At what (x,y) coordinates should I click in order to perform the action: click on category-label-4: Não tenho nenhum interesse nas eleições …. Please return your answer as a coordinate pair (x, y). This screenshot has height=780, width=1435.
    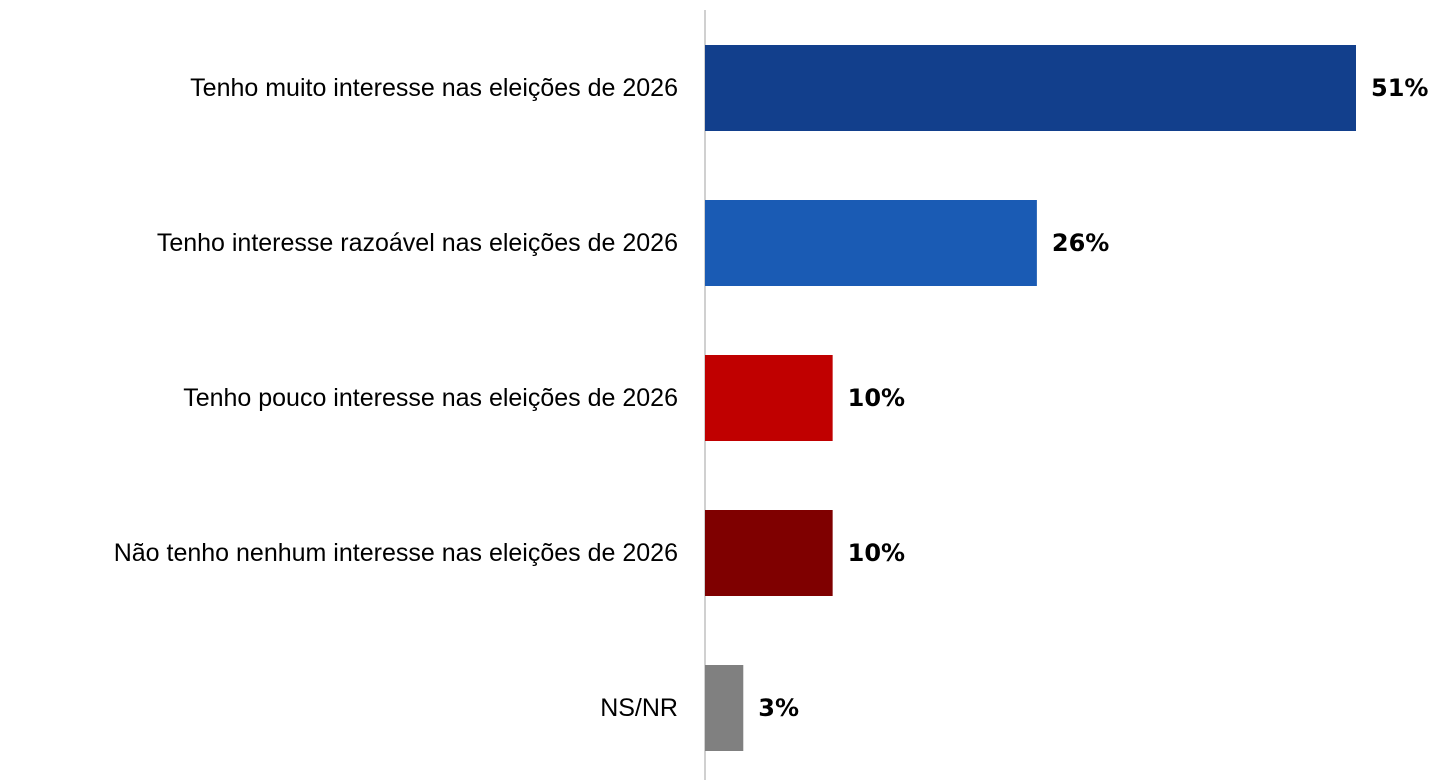
    Looking at the image, I should click on (396, 553).